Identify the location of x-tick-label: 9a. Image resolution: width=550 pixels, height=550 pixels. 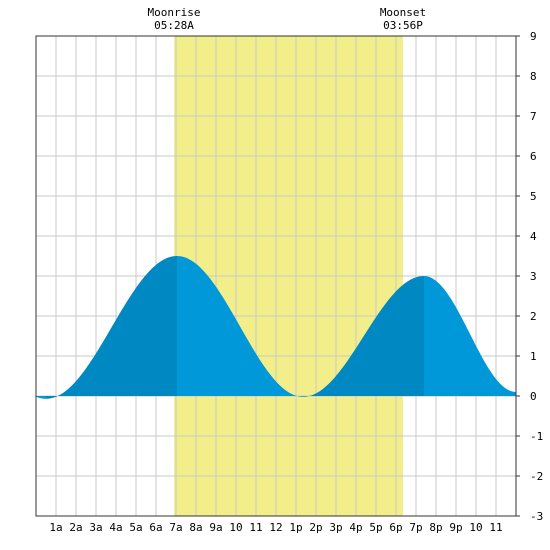
(215, 527).